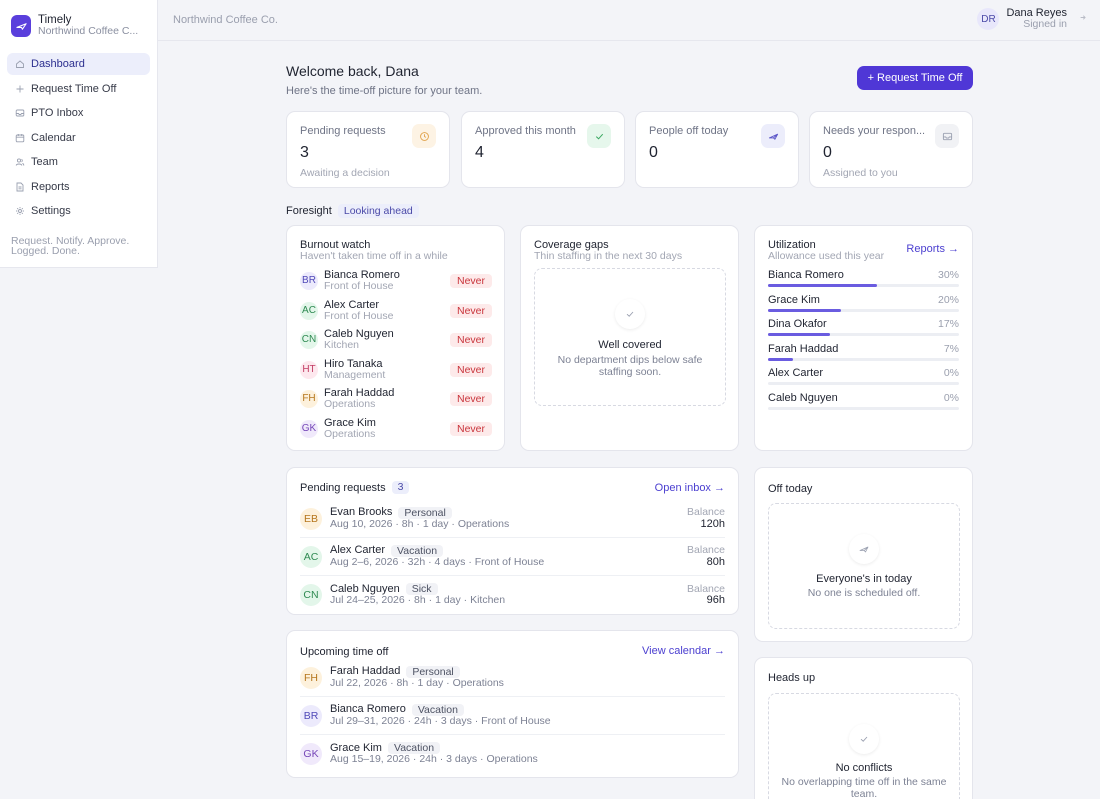  I want to click on card-title: Burnout watch, so click(335, 245).